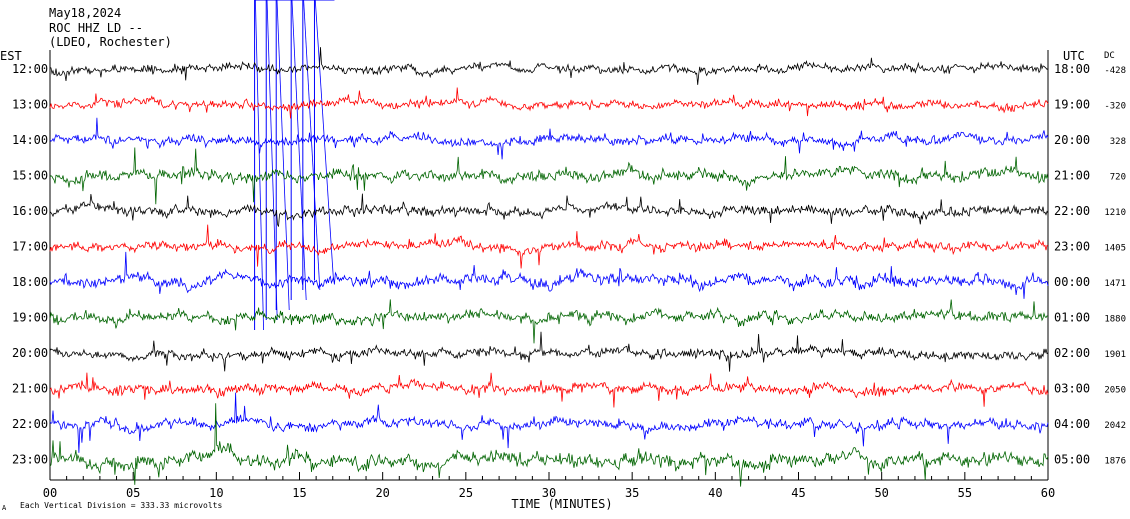 This screenshot has height=519, width=1130. Describe the element at coordinates (96, 28) in the screenshot. I see `station-label: ROC HHZ LD --` at that location.